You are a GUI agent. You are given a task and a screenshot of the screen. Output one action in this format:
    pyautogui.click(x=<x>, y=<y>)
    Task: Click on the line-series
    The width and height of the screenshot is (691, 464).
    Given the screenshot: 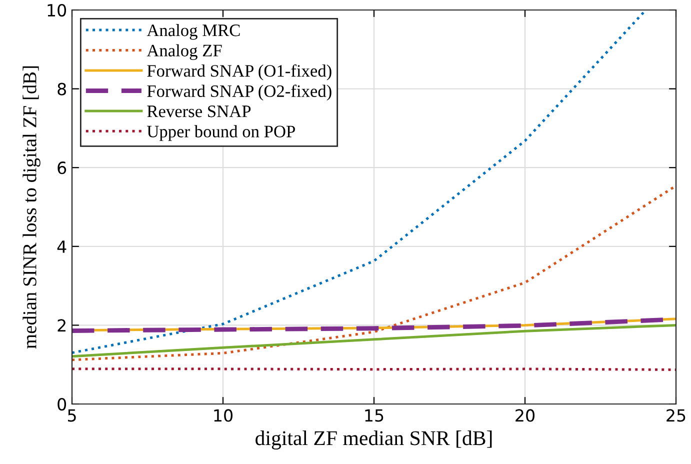 What is the action you would take?
    pyautogui.click(x=374, y=341)
    